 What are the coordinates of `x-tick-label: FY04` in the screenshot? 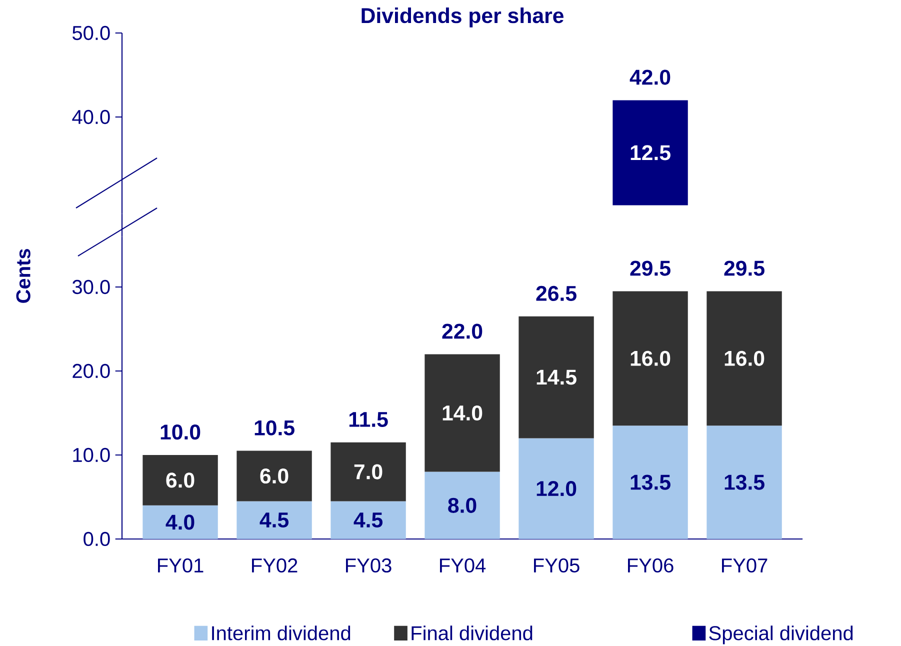 It's located at (463, 565).